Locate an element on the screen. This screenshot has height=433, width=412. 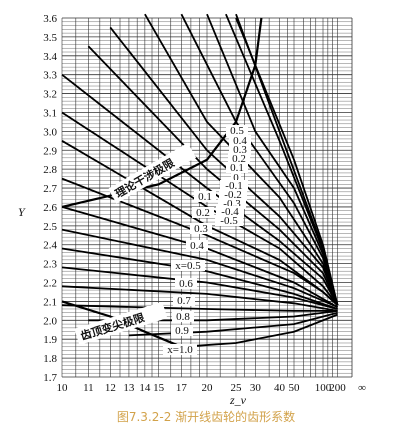
series-label: 0.7 is located at coordinates (184, 301).